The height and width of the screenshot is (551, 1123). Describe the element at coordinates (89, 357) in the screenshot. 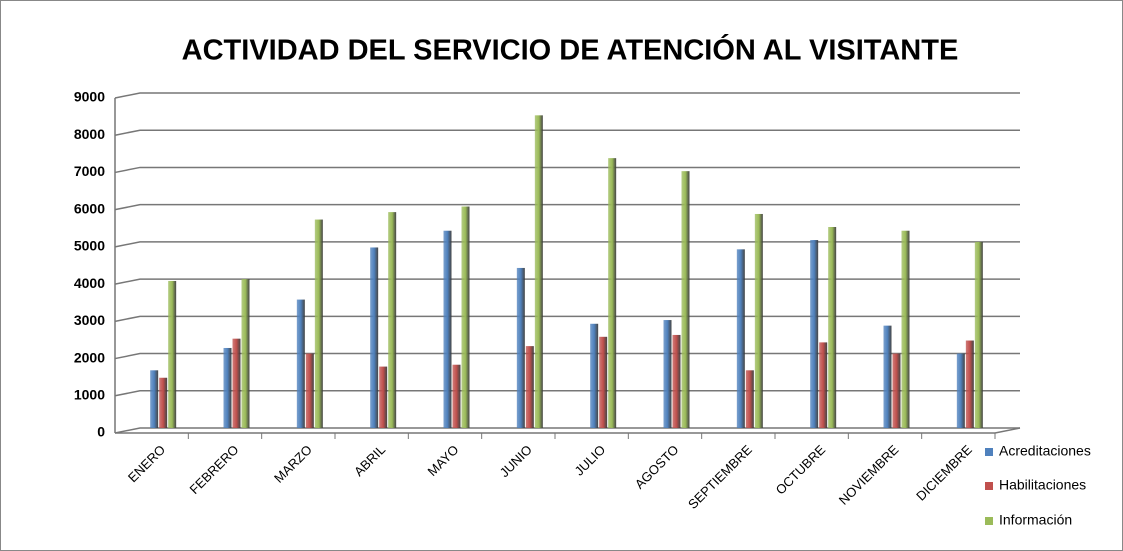

I see `y-tick-label: 2000` at that location.